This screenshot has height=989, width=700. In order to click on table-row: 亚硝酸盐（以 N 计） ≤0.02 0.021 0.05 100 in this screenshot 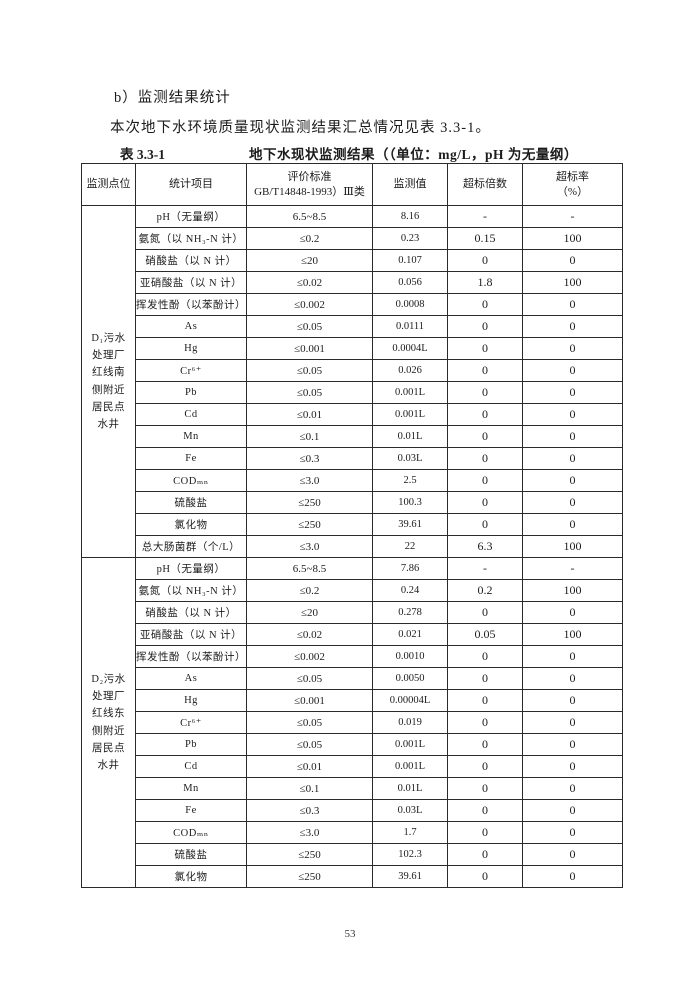, I will do `click(352, 634)`.